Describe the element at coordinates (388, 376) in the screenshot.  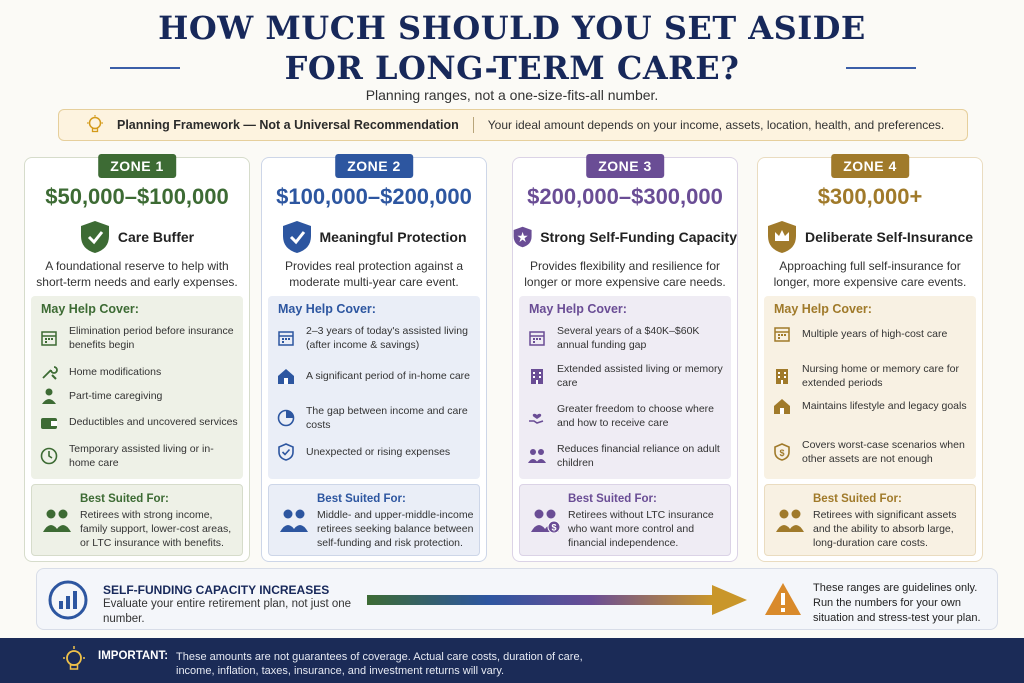
I see `cover-item-text: A significant period of in-home care` at that location.